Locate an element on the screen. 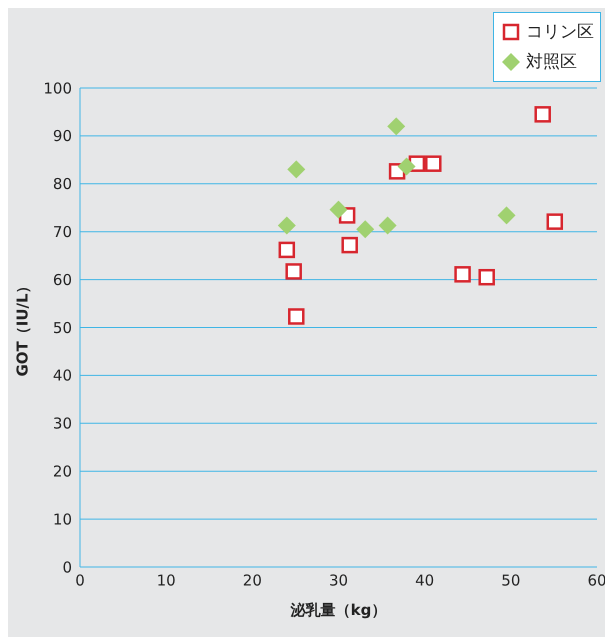  x-tick-label: 0 is located at coordinates (80, 581).